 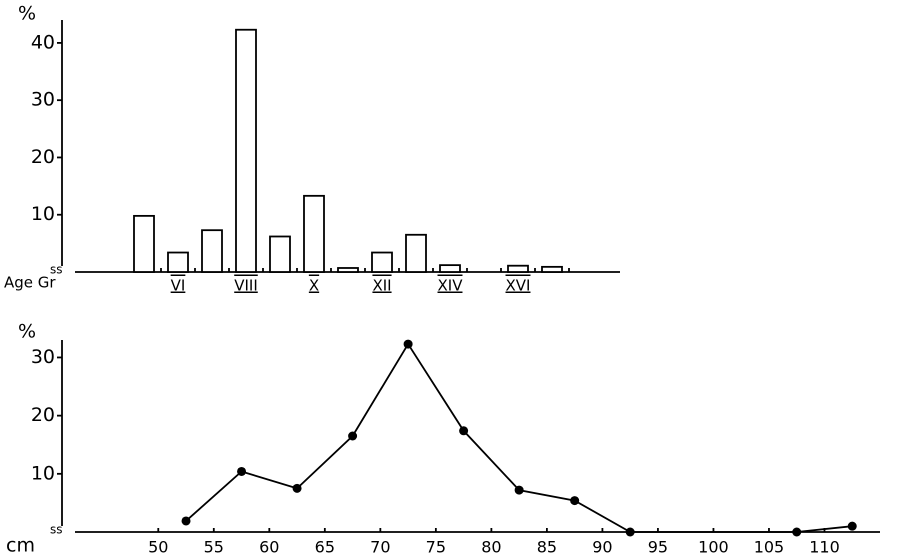 What do you see at coordinates (769, 547) in the screenshot?
I see `x-tick-label: 105` at bounding box center [769, 547].